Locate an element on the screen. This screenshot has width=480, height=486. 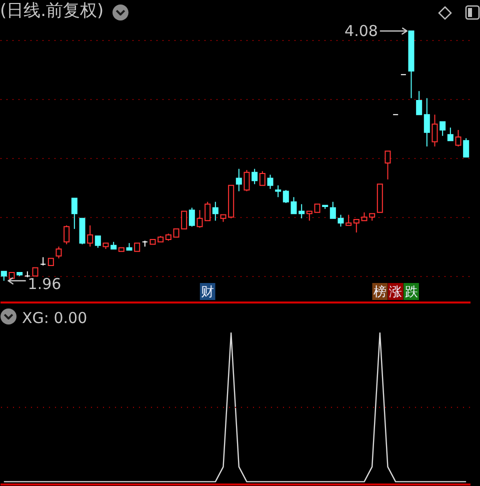
chart-title: XG: 0.00 is located at coordinates (55, 318).